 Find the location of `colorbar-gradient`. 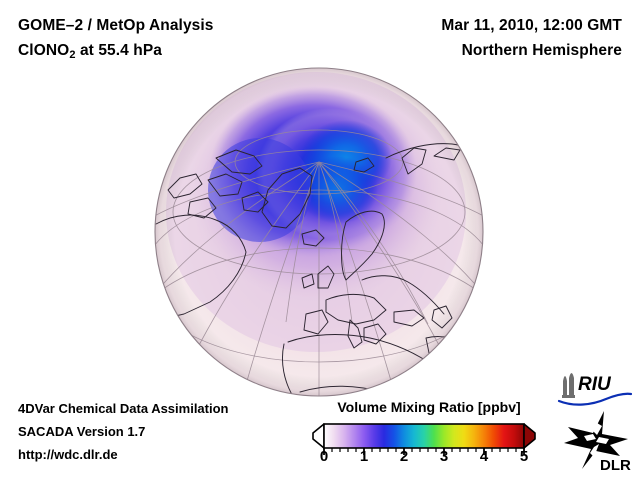

colorbar-gradient is located at coordinates (424, 436).